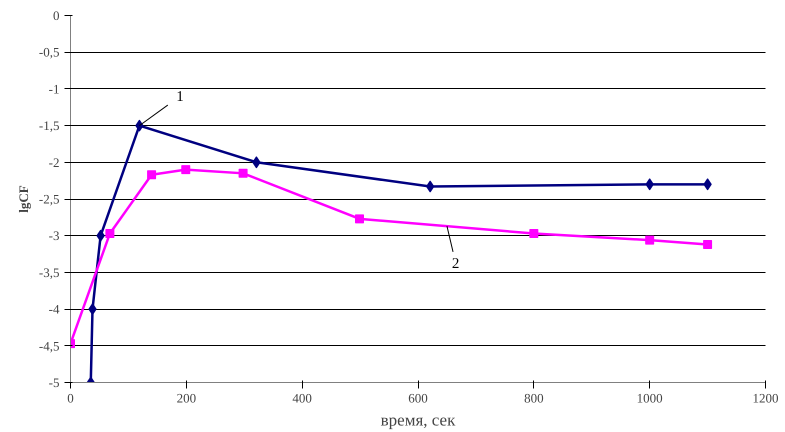  I want to click on y-tick-label: -4, so click(54, 309).